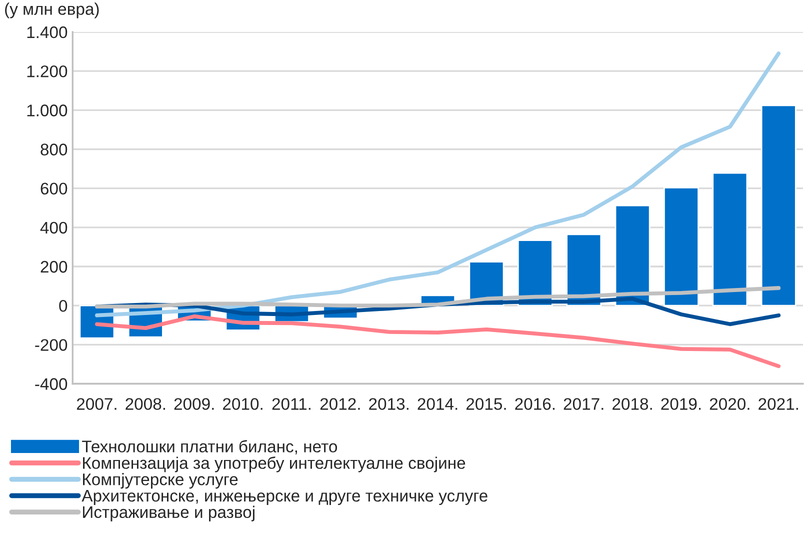 The image size is (807, 533). I want to click on x-tick-label: 2017., so click(584, 404).